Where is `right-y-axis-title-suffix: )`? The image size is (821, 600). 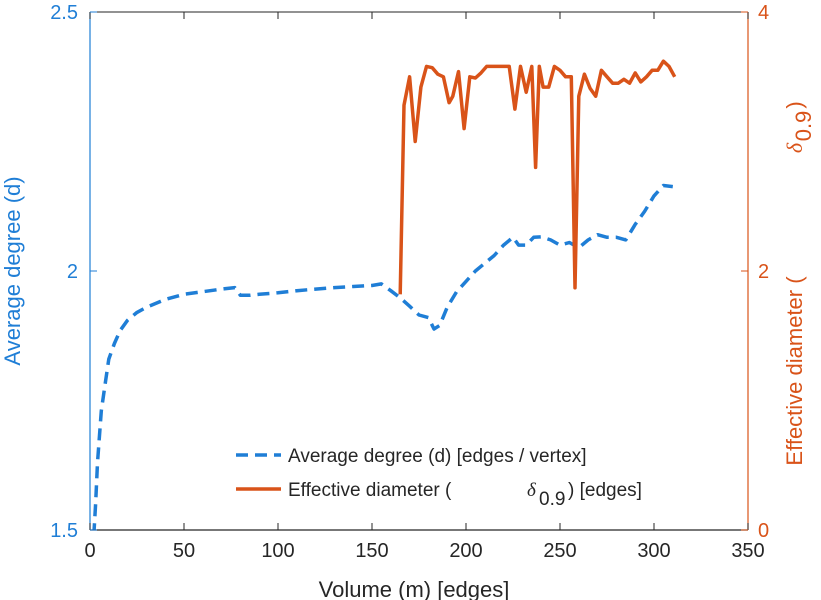 right-y-axis-title-suffix: ) is located at coordinates (794, 104).